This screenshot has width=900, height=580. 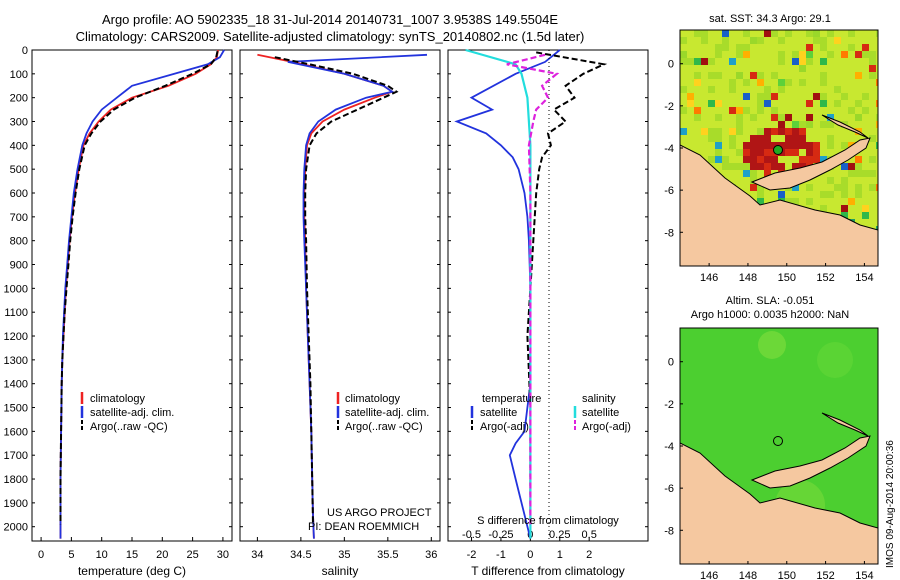 What do you see at coordinates (472, 555) in the screenshot?
I see `x-tick-label: -2` at bounding box center [472, 555].